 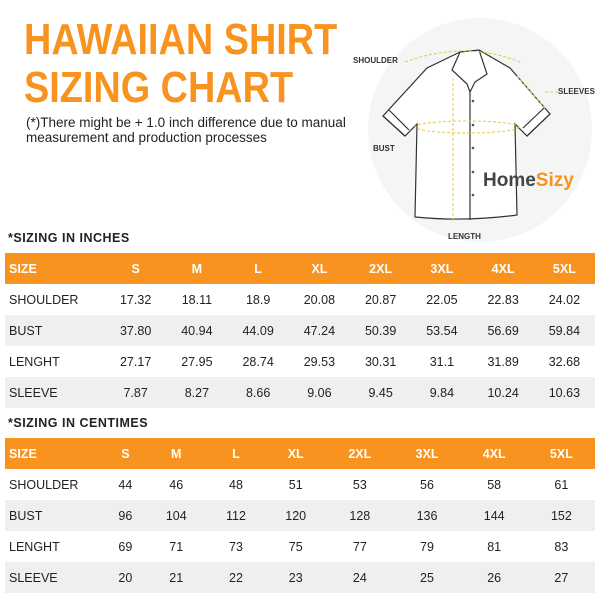 What do you see at coordinates (258, 392) in the screenshot?
I see `cell-value: 8.66` at bounding box center [258, 392].